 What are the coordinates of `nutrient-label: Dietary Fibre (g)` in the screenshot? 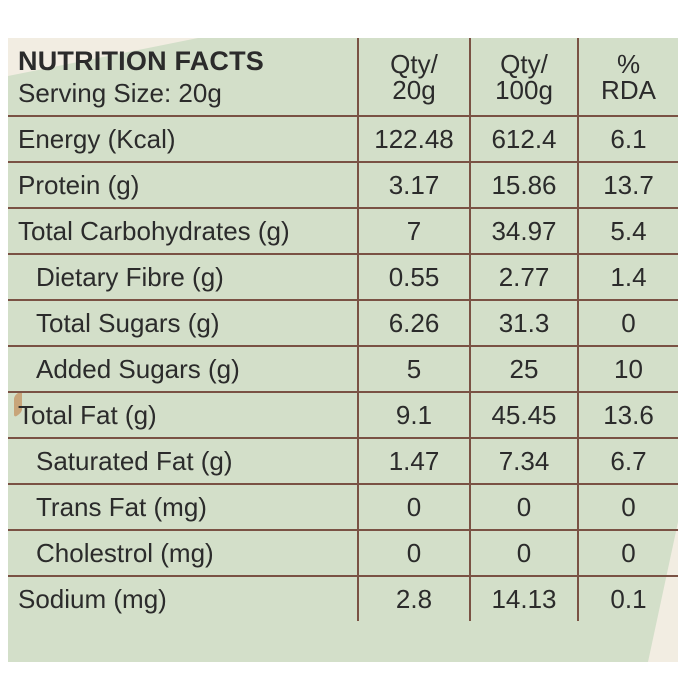 It's located at (183, 277).